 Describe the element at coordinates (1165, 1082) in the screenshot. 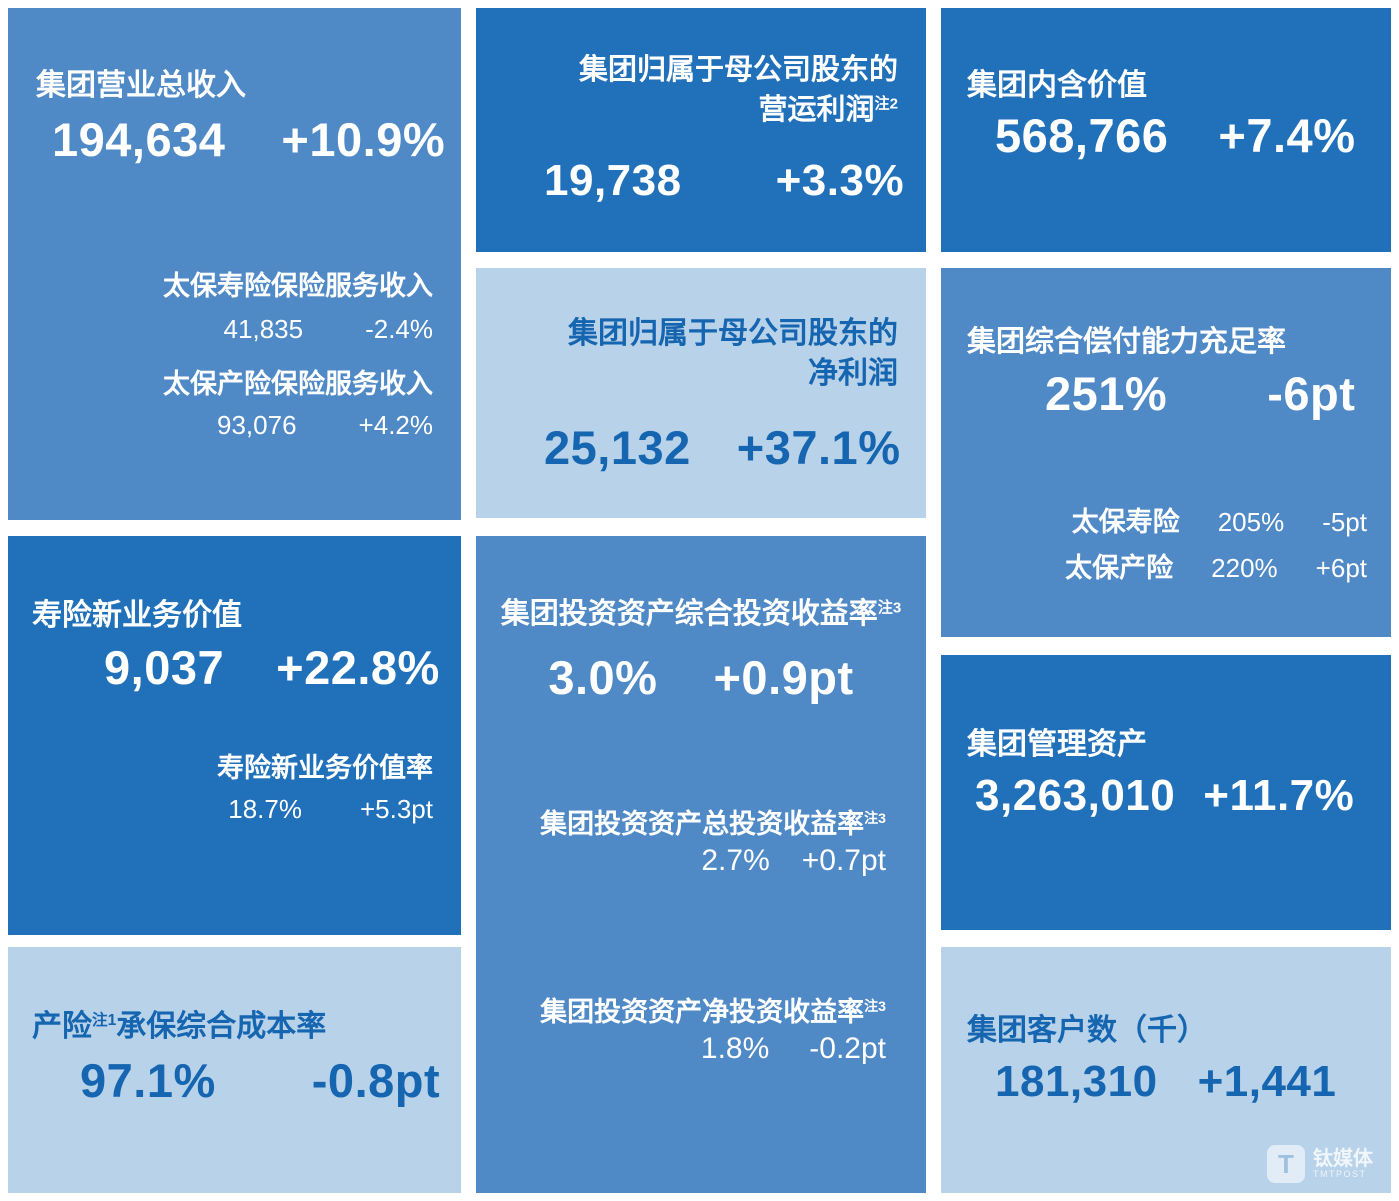

I see `metric-row: 181,310 +1,441` at that location.